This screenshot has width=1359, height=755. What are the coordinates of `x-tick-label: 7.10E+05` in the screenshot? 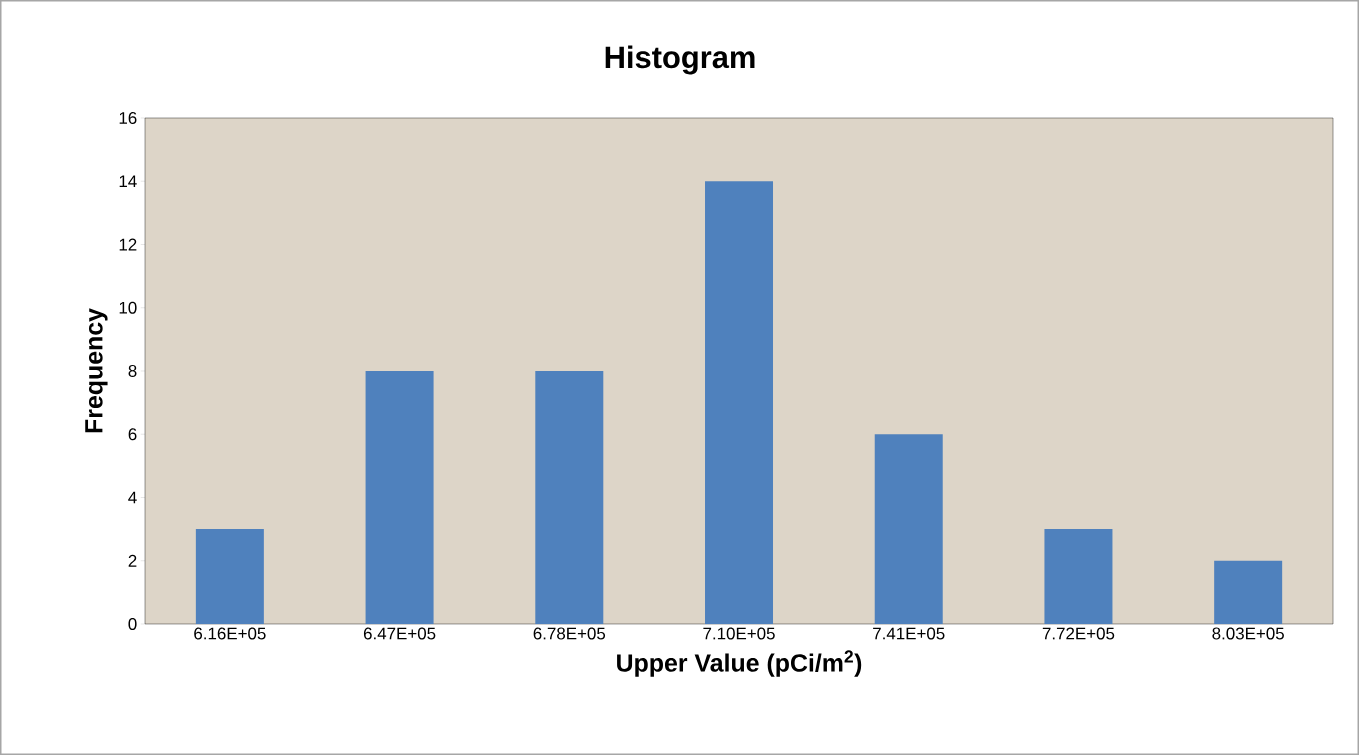 It's located at (739, 633).